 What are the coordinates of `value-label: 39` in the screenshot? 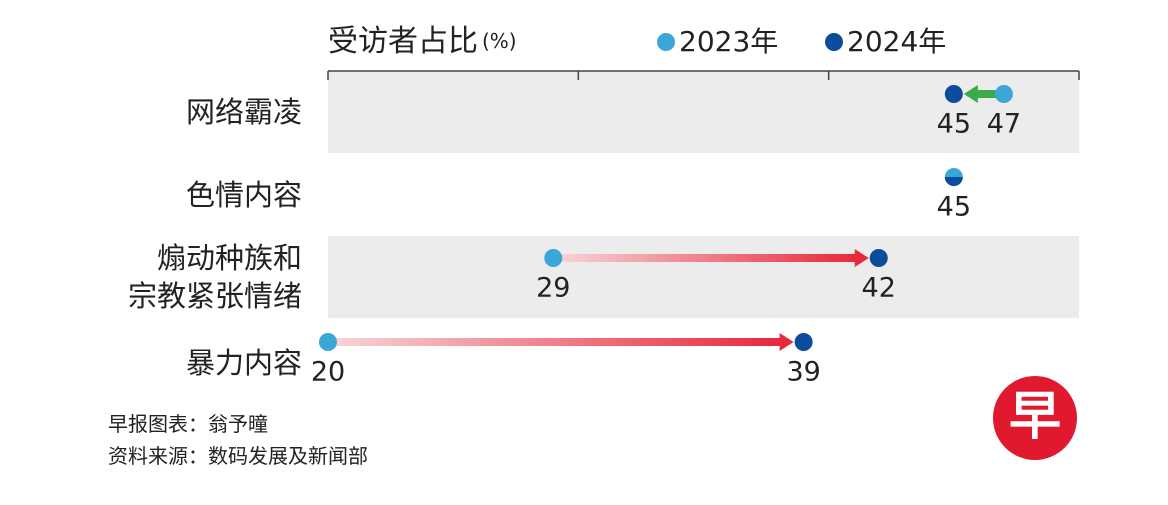 It's located at (803, 372).